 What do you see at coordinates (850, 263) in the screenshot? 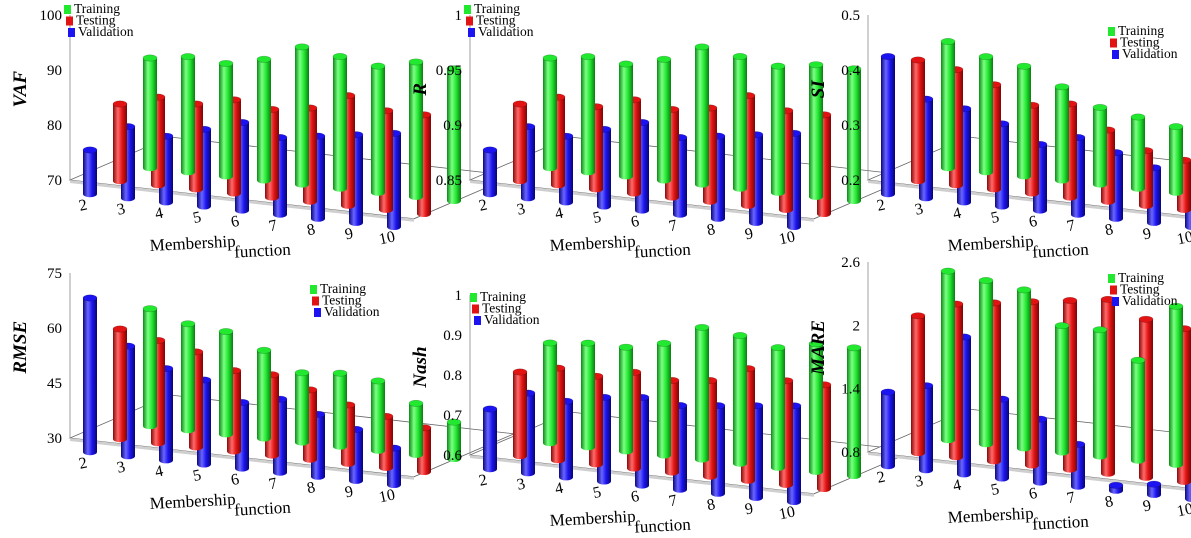
I see `y-tick-label: 2.6` at bounding box center [850, 263].